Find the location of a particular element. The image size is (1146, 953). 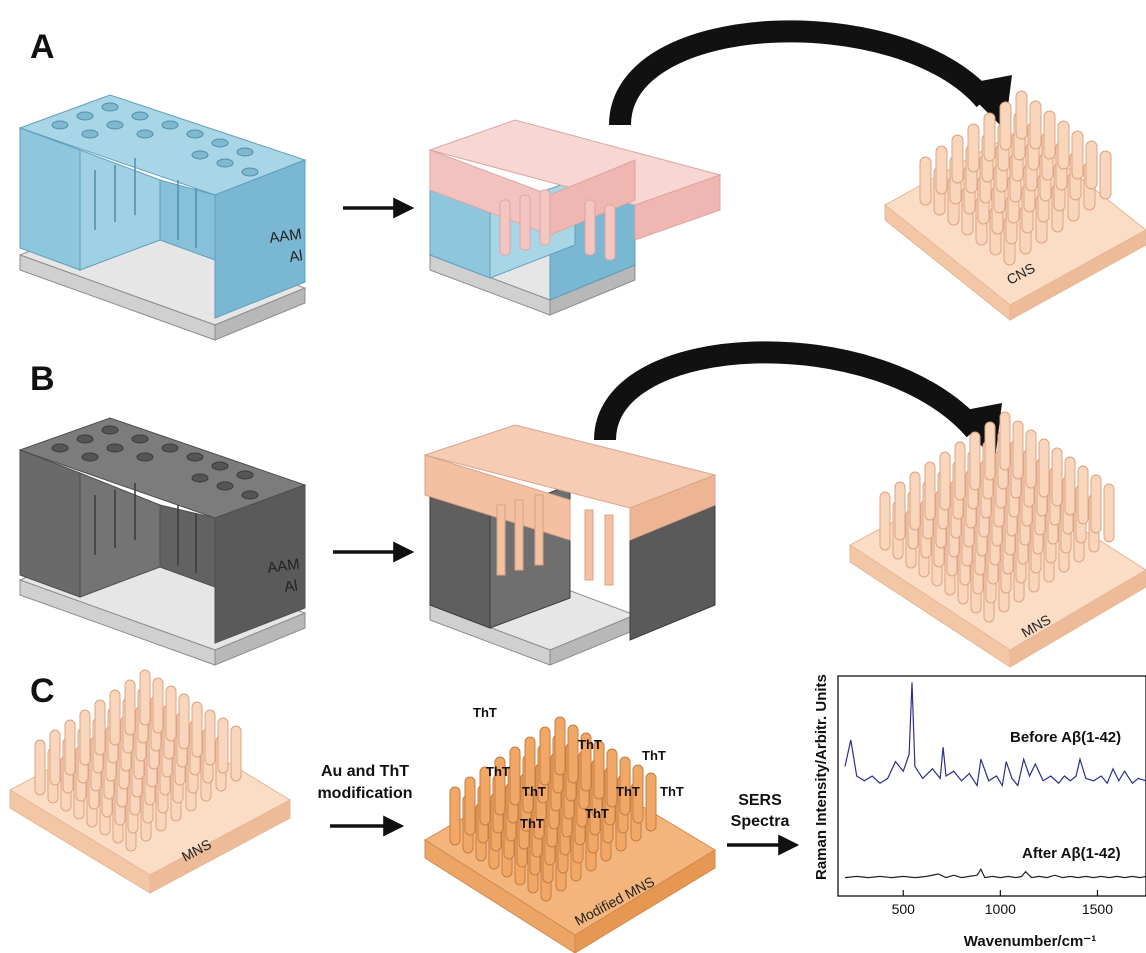

panel-label-c: C is located at coordinates (42, 691).